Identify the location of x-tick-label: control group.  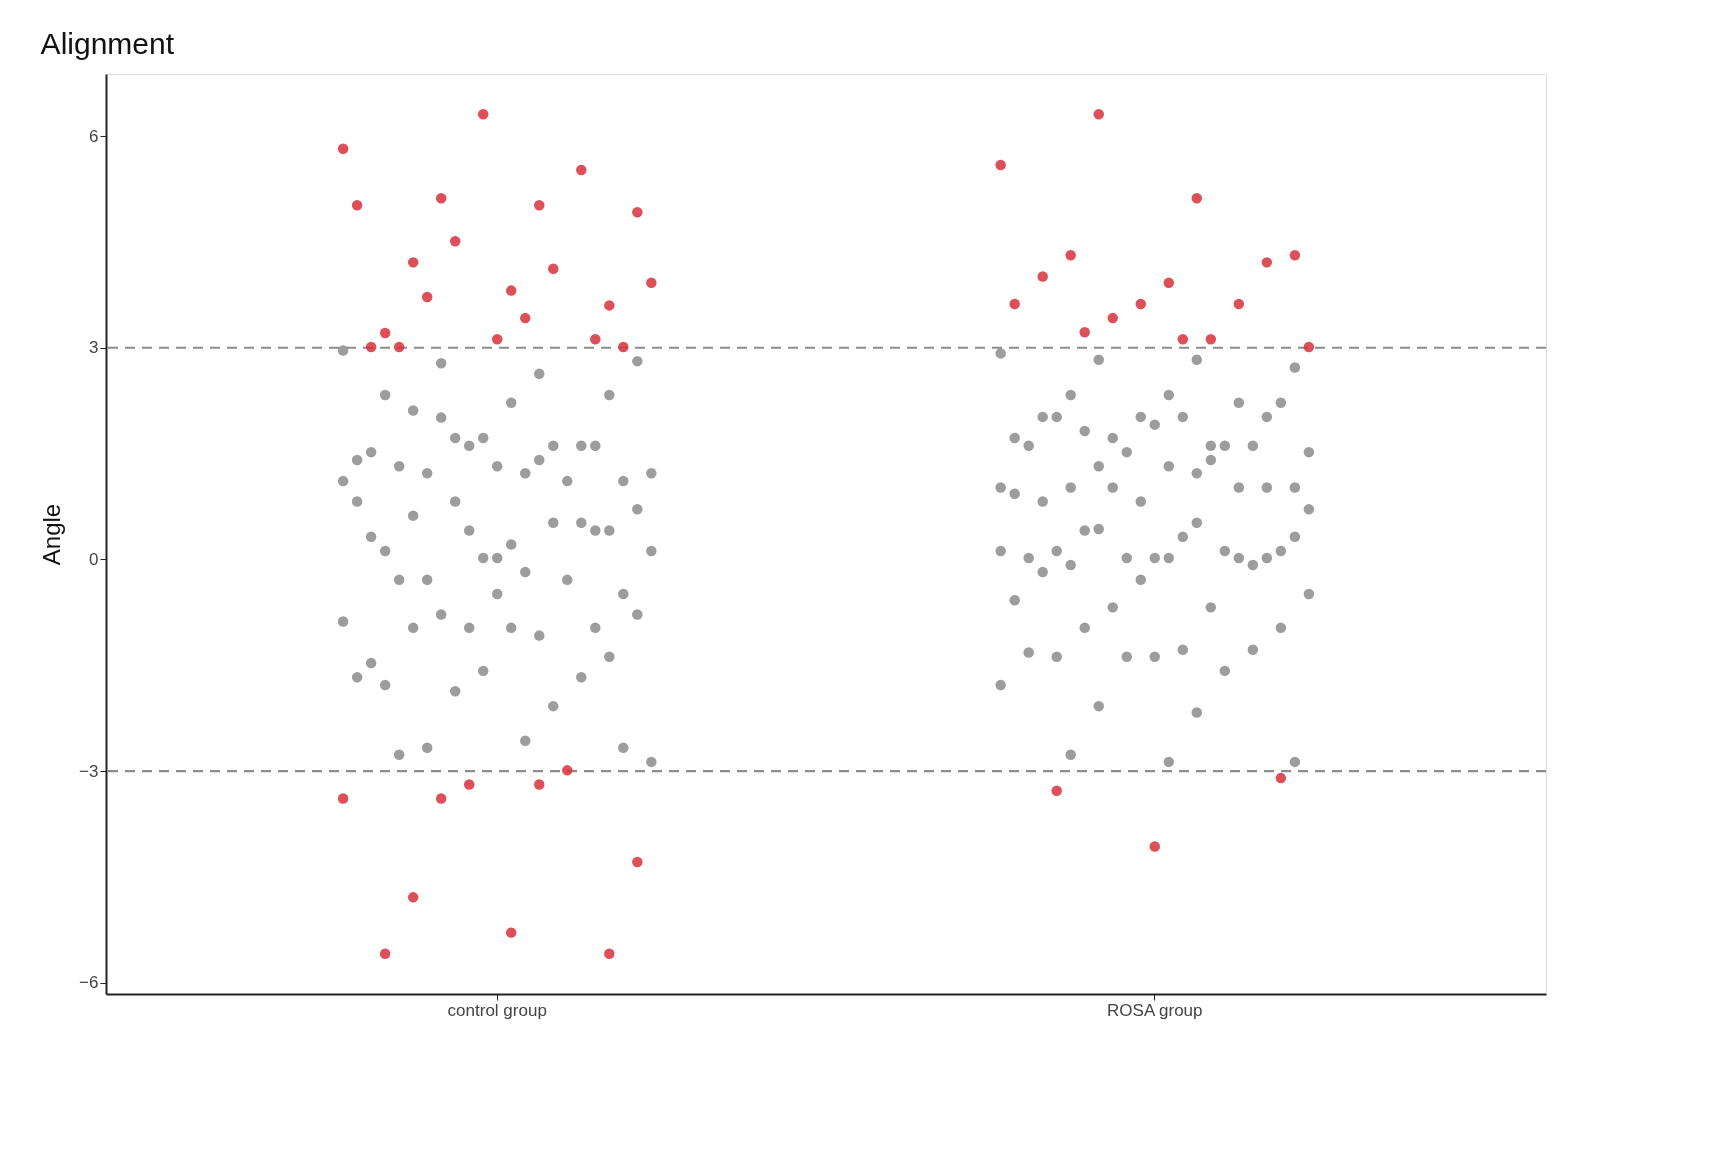
(497, 1010).